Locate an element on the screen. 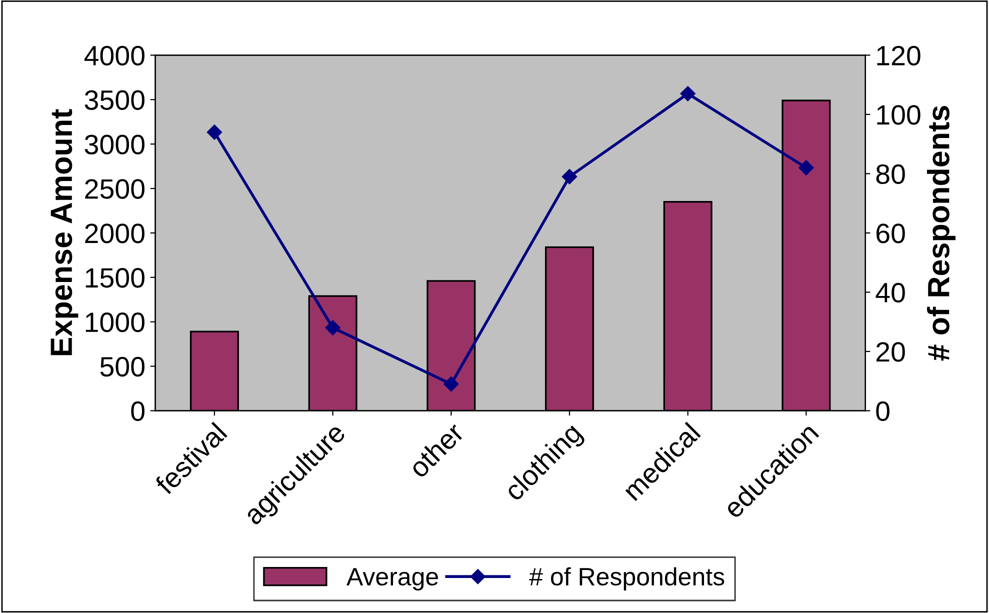  y2-tick-label: 20 is located at coordinates (890, 352).